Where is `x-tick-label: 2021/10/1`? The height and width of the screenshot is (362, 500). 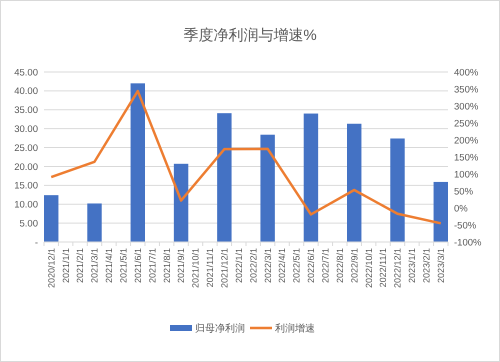 x-tick-label: 2021/10/1 is located at coordinates (195, 268).